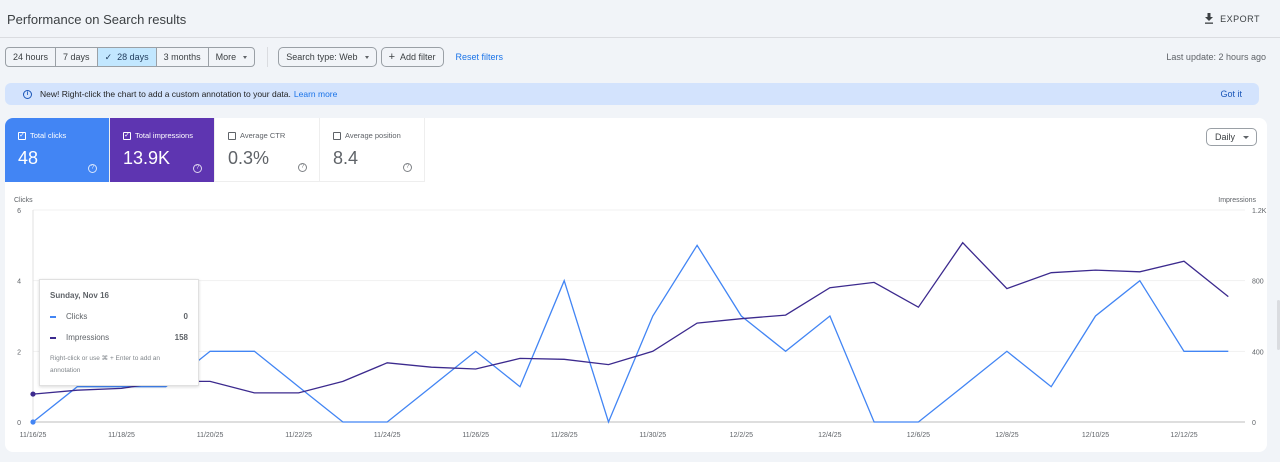  I want to click on tooltip-date: Sunday, Nov 16, so click(79, 295).